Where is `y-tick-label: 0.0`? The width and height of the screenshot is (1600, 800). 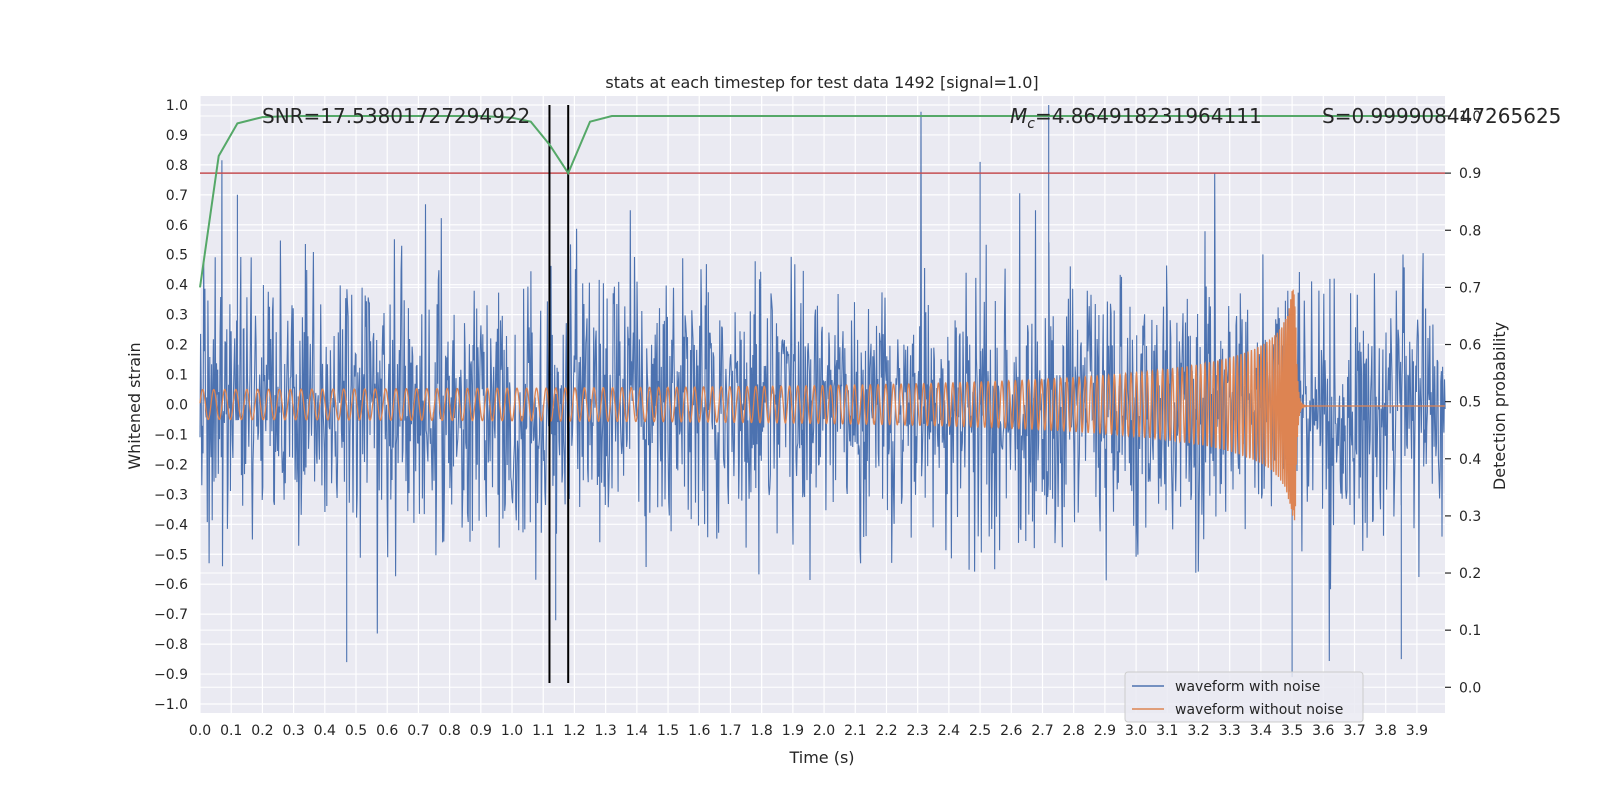 y-tick-label: 0.0 is located at coordinates (177, 406).